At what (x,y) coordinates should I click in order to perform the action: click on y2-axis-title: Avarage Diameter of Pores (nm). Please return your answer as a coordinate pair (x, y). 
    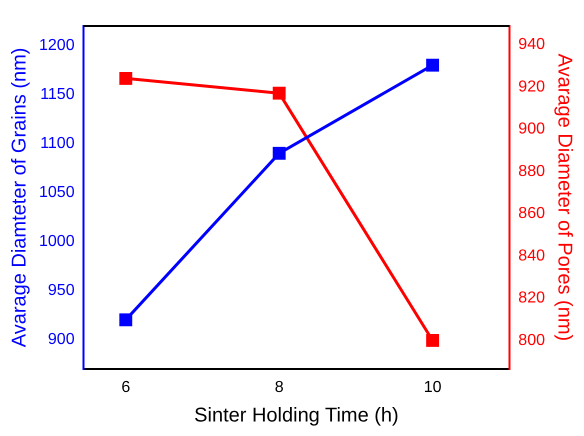
    Looking at the image, I should click on (564, 198).